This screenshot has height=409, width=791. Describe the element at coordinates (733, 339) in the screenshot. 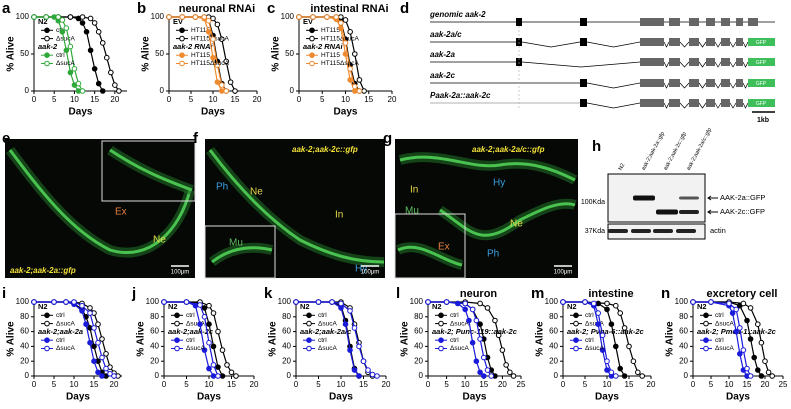

I see `survival-line` at that location.